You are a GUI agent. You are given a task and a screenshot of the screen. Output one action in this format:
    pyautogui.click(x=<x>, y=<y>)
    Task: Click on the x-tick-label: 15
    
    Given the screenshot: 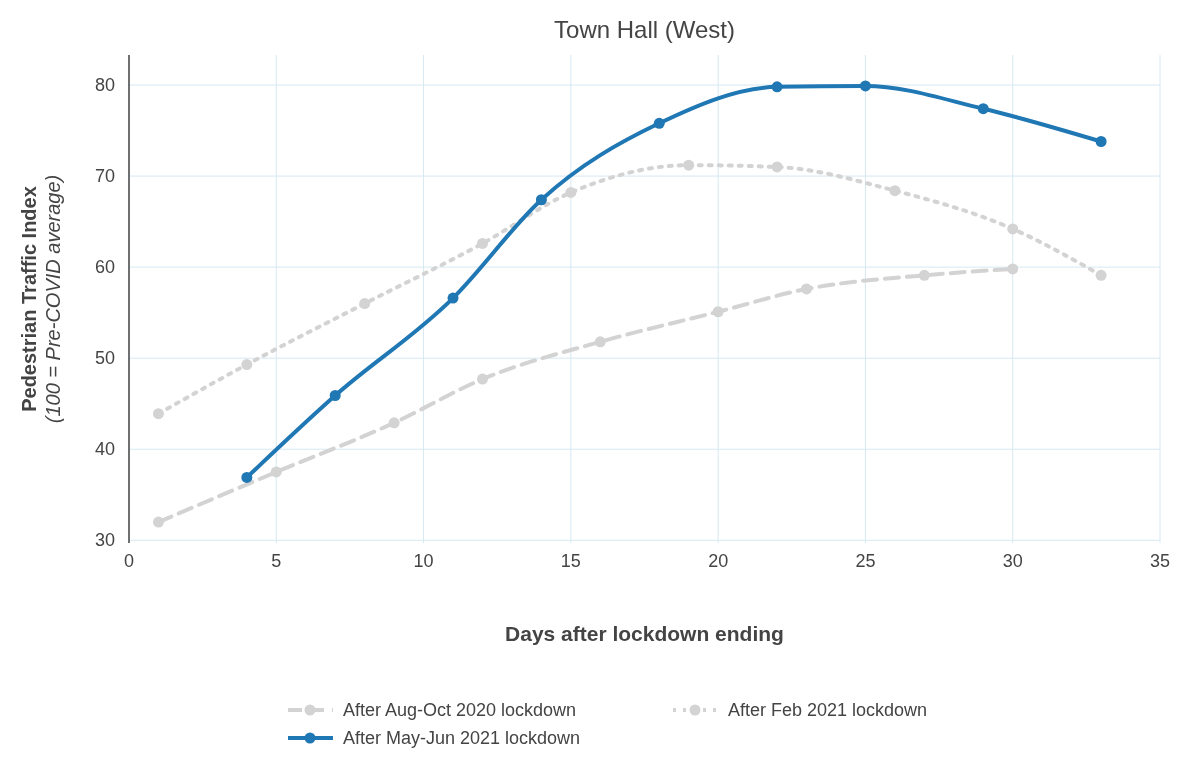 What is the action you would take?
    pyautogui.click(x=570, y=561)
    